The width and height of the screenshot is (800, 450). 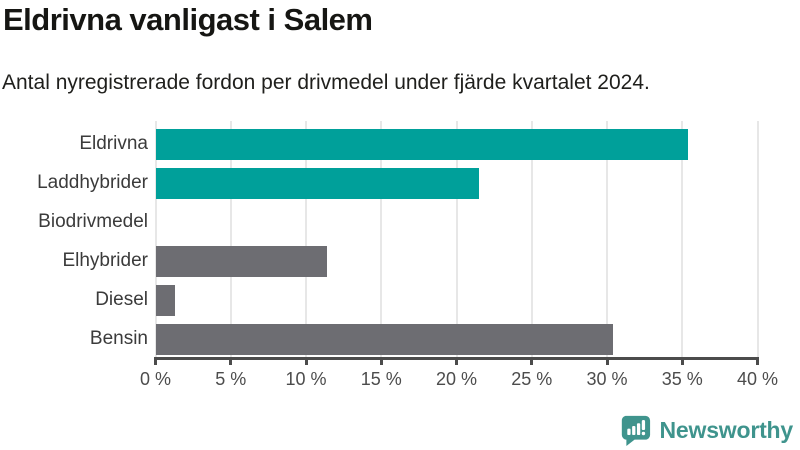 I want to click on x-axis-tick-label: 35 %, so click(x=682, y=379).